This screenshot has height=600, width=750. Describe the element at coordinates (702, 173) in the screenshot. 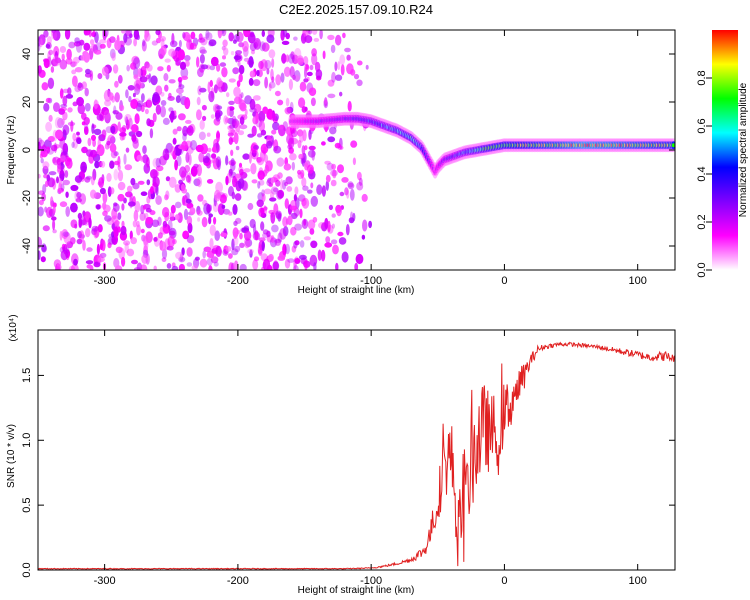

I see `colorbar-tick-label: 0.4` at that location.